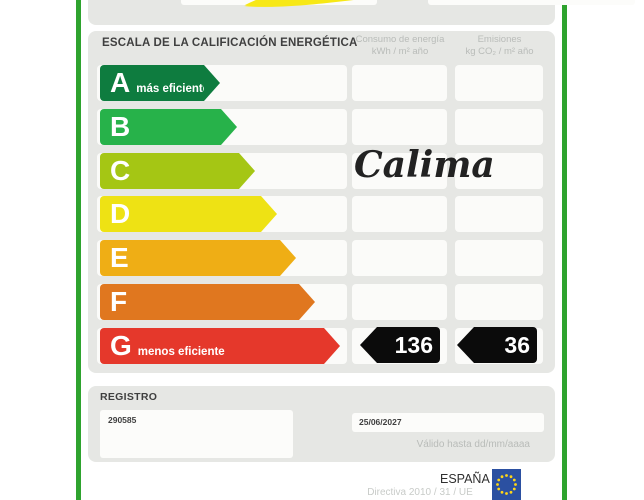 The height and width of the screenshot is (500, 644). I want to click on region-field: Canarias, so click(531, 2).